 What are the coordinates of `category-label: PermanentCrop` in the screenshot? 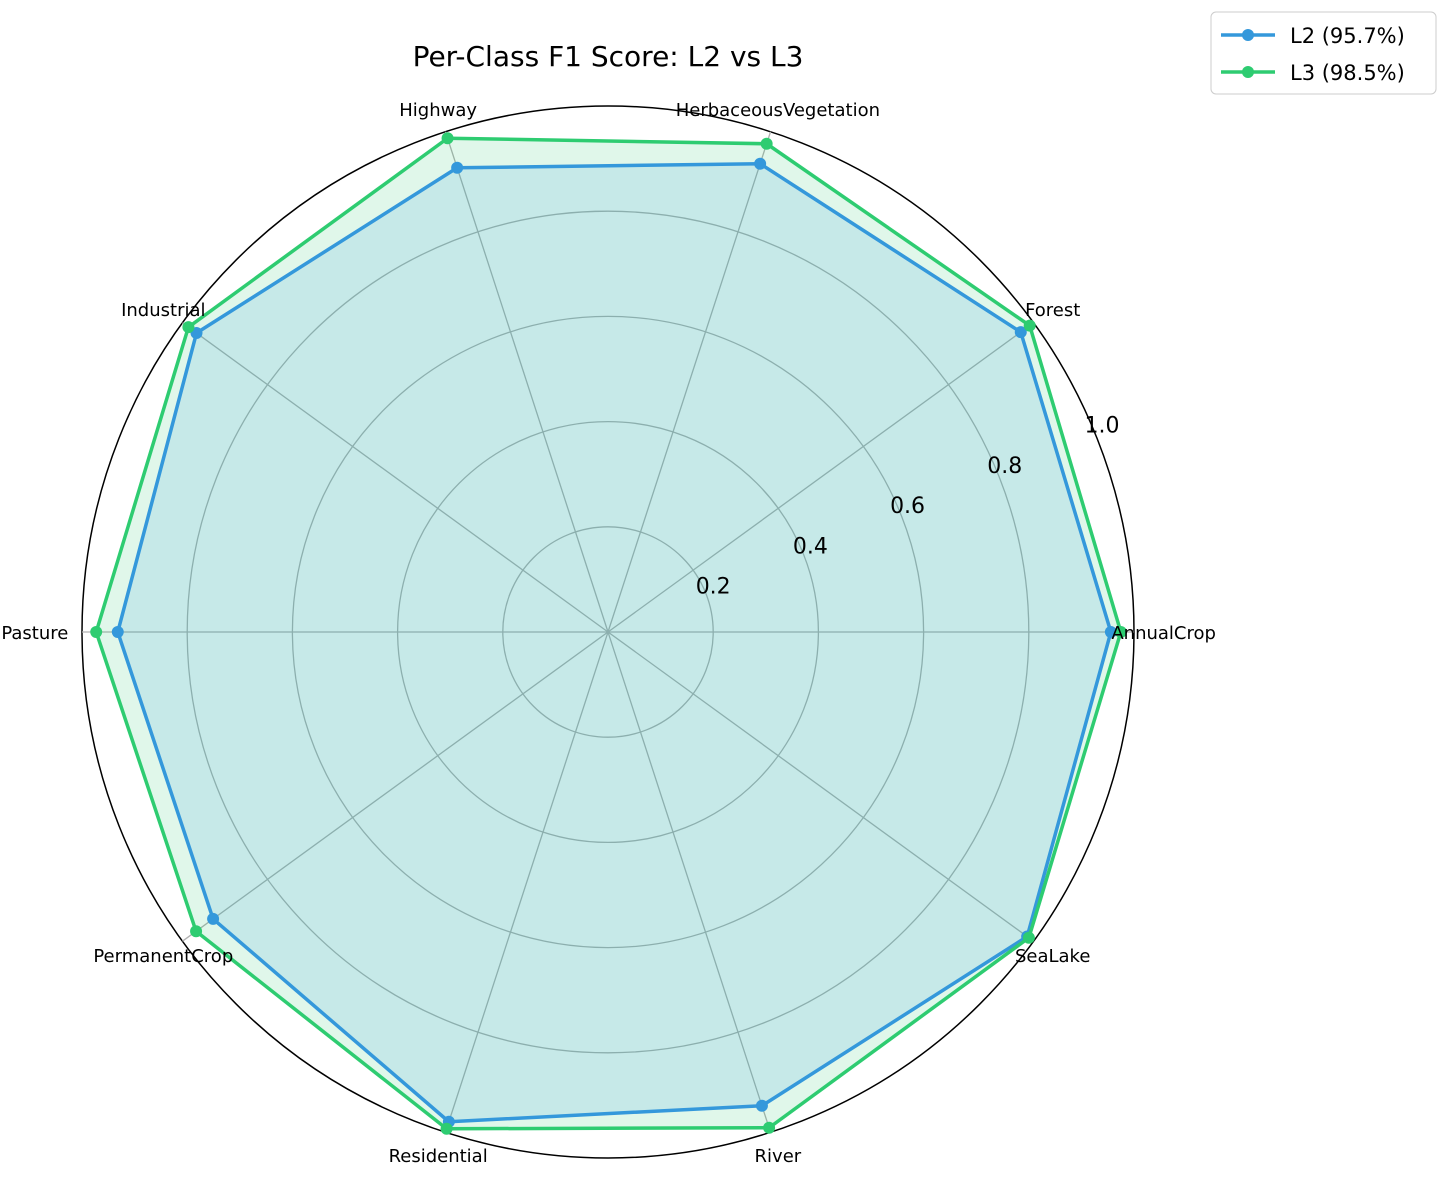 It's located at (163, 956).